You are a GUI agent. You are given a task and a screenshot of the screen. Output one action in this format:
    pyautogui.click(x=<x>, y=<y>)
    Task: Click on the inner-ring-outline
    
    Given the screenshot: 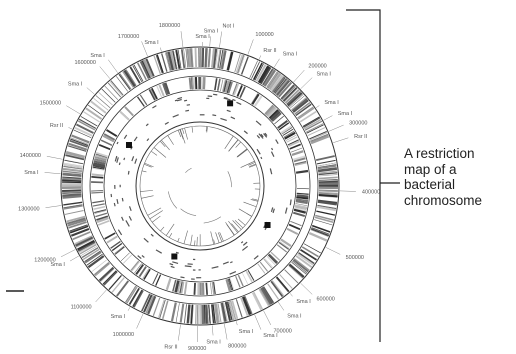 What is the action you would take?
    pyautogui.click(x=200, y=186)
    